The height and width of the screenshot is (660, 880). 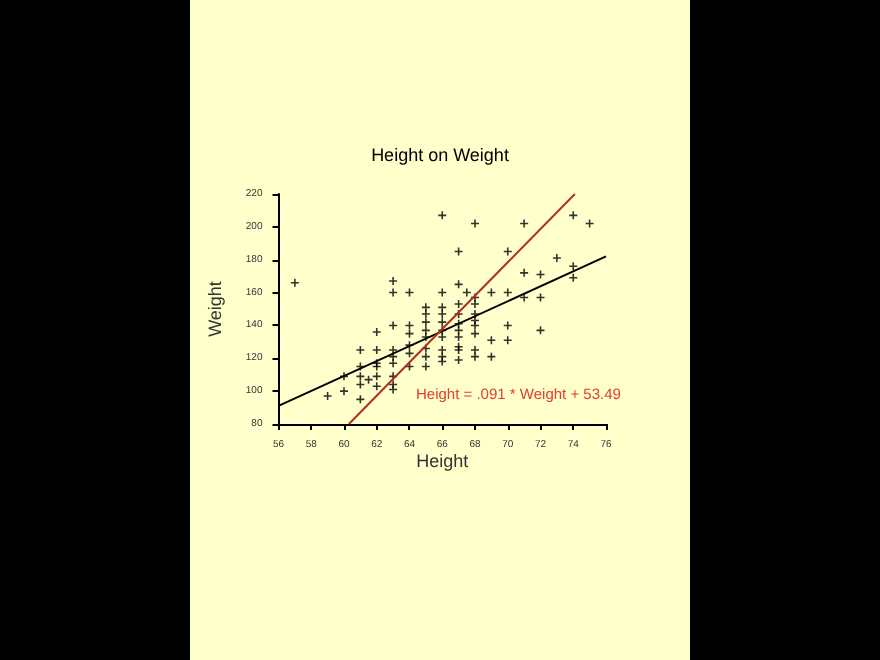 I want to click on x-axis-title: Height, so click(x=443, y=460).